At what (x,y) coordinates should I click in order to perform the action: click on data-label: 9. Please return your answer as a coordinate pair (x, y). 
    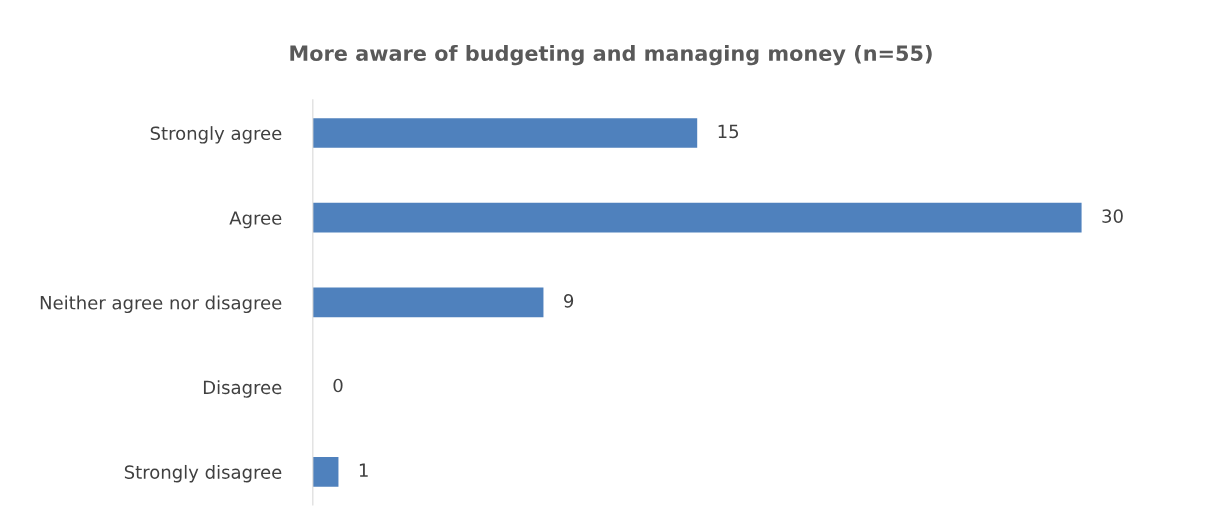
    Looking at the image, I should click on (569, 300).